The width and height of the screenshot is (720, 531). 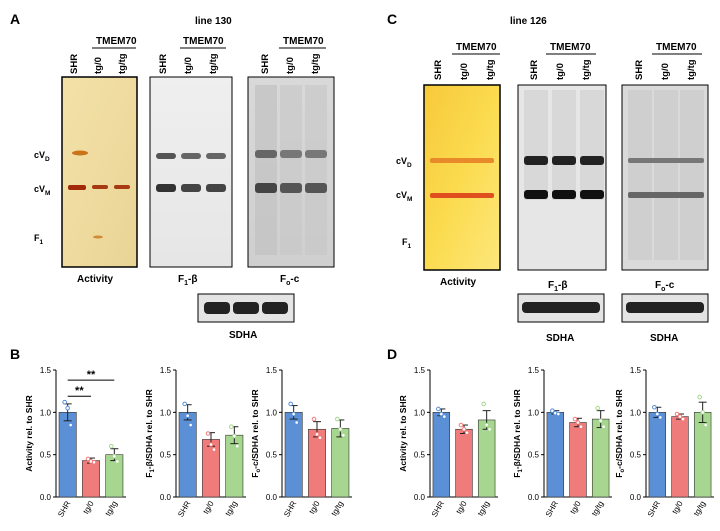 What do you see at coordinates (392, 354) in the screenshot?
I see `panel-letter-D: D` at bounding box center [392, 354].